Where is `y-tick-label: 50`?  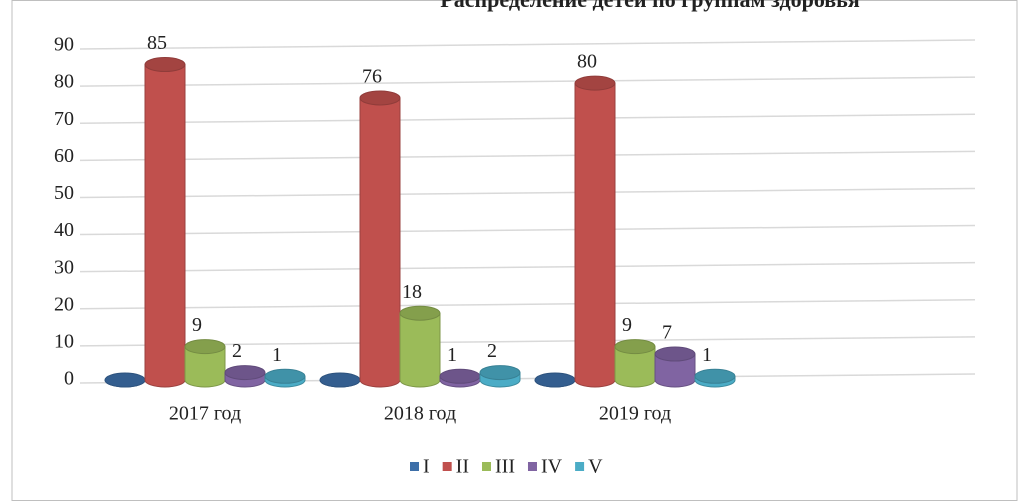
y-tick-label: 50 is located at coordinates (64, 193).